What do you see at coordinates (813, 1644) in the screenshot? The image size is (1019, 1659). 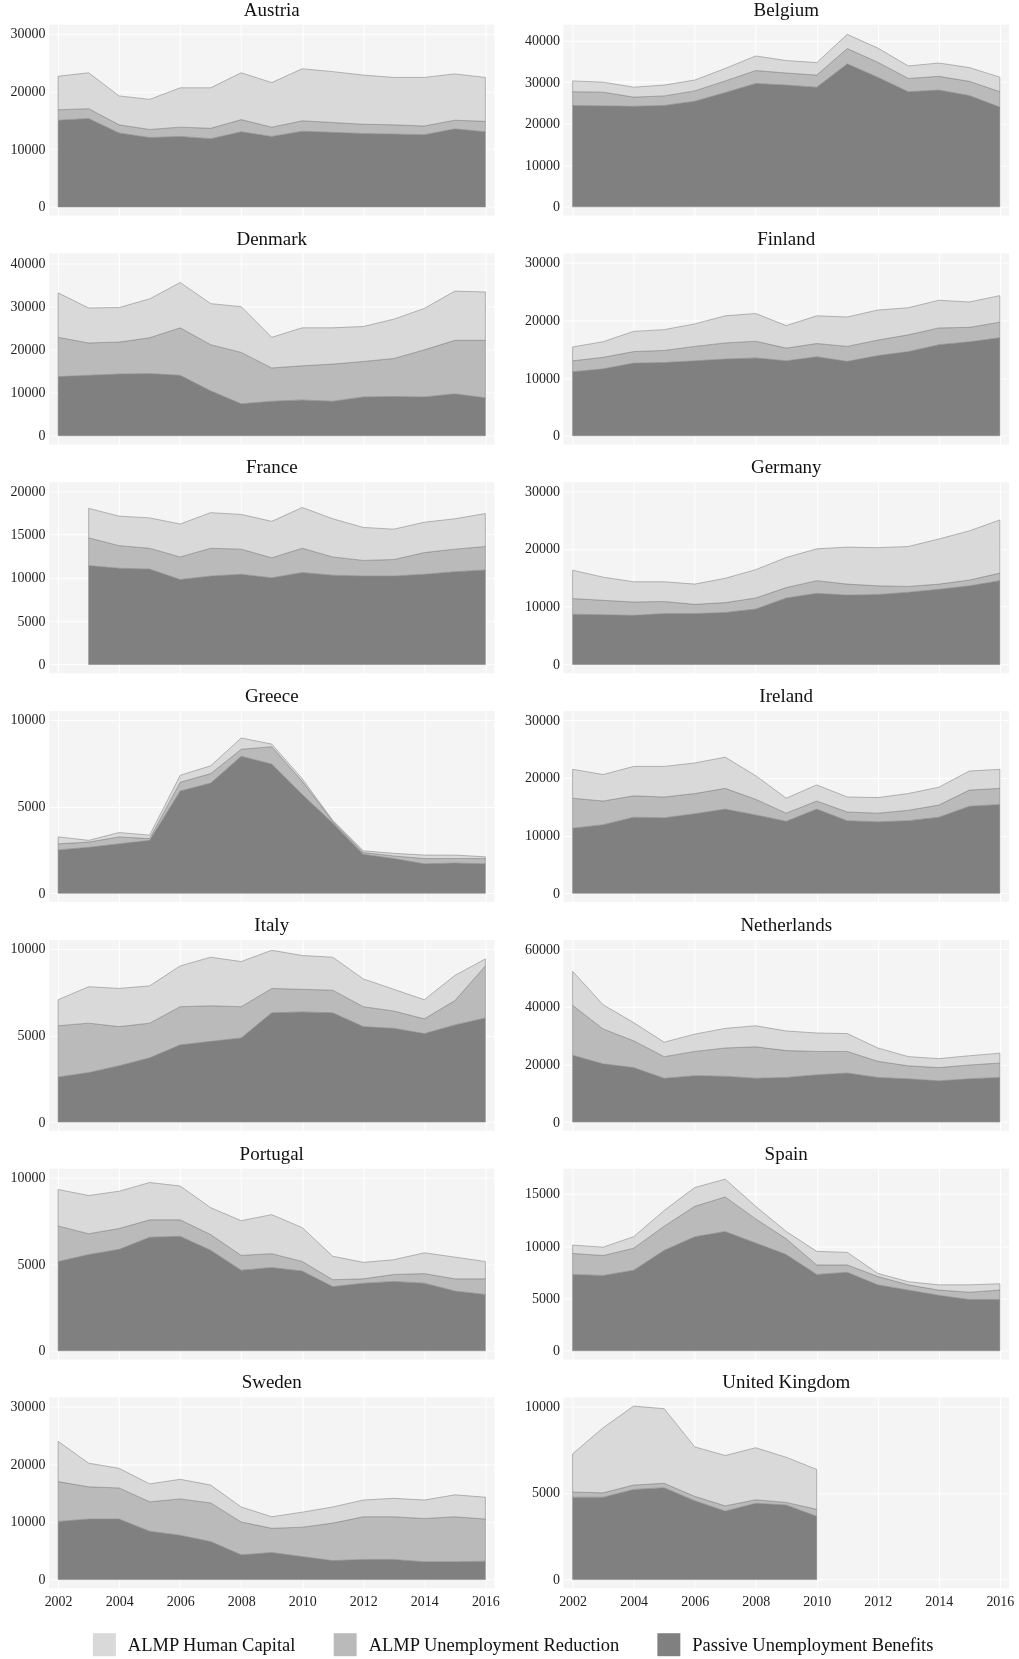 I see `legend-label: Passive Unemployment Benefits` at bounding box center [813, 1644].